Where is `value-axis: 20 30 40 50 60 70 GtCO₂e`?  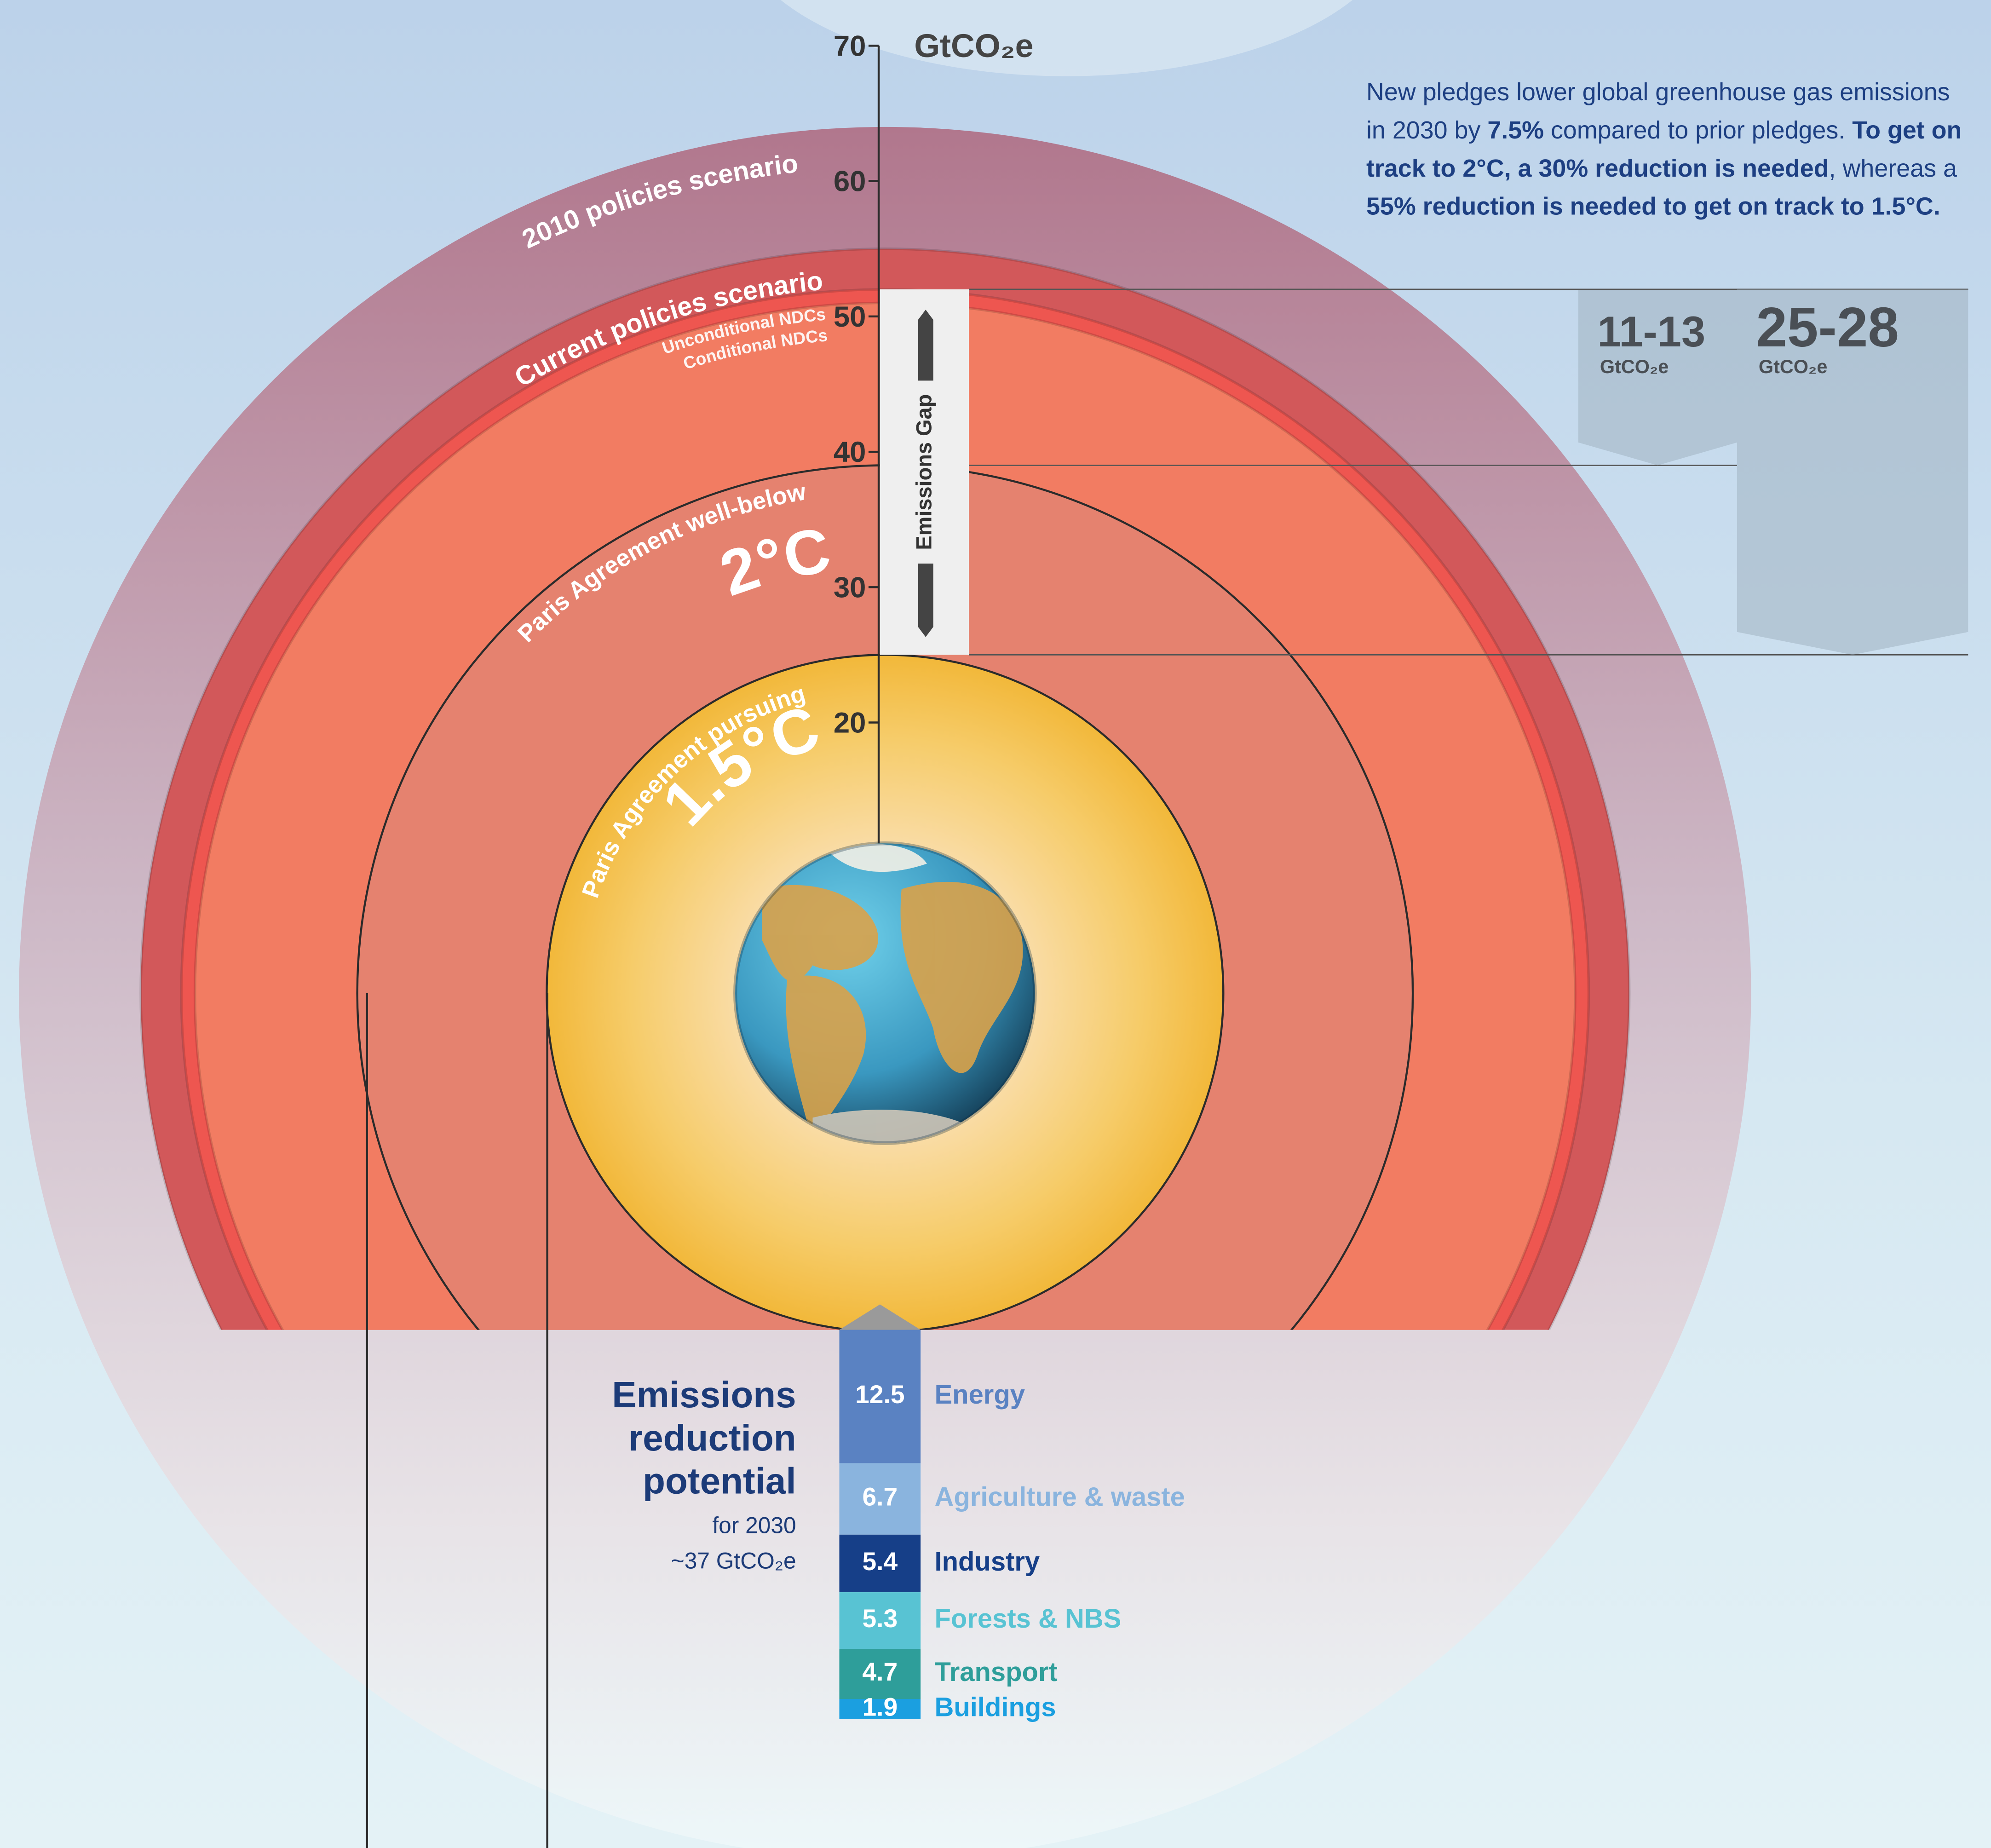 value-axis: 20 30 40 50 60 70 GtCO₂e is located at coordinates (933, 436).